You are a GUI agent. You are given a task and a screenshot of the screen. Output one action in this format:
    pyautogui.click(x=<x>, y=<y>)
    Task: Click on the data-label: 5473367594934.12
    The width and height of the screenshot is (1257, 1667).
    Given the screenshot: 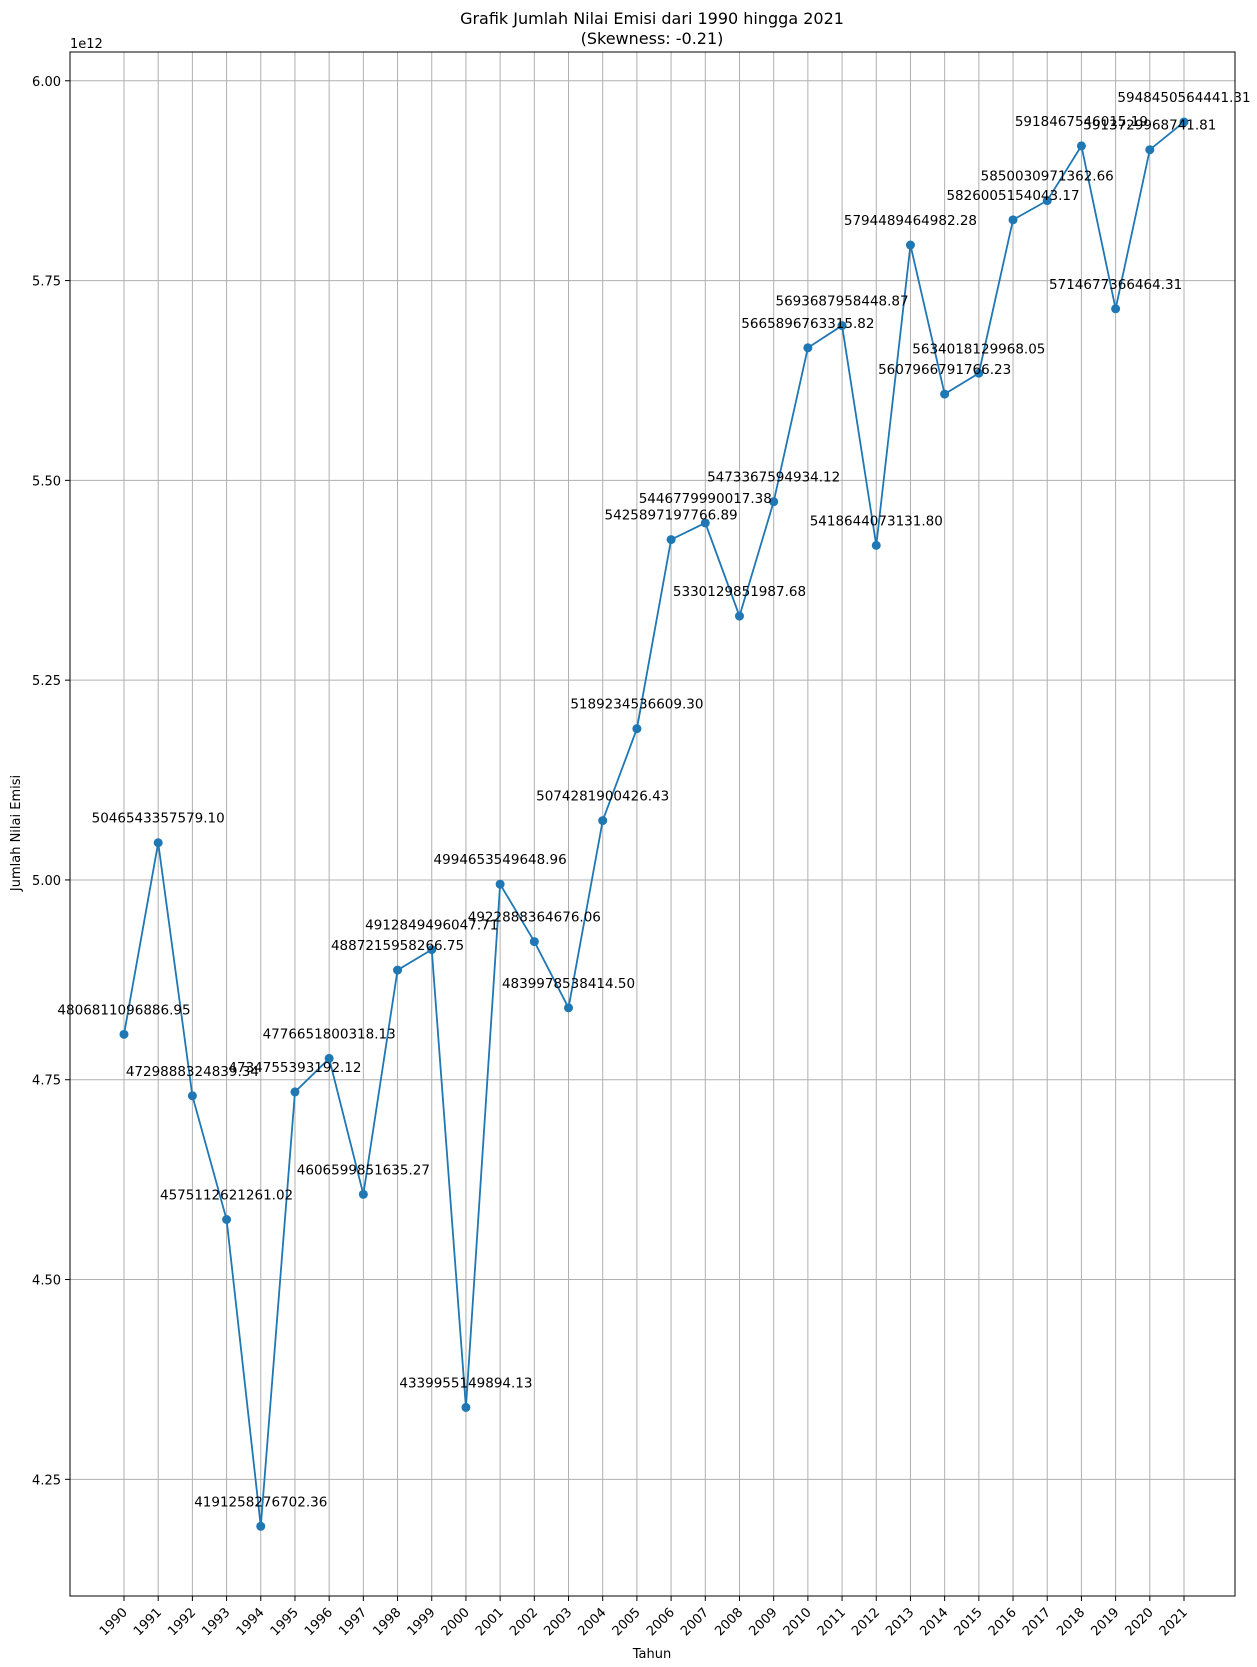 What is the action you would take?
    pyautogui.click(x=773, y=478)
    